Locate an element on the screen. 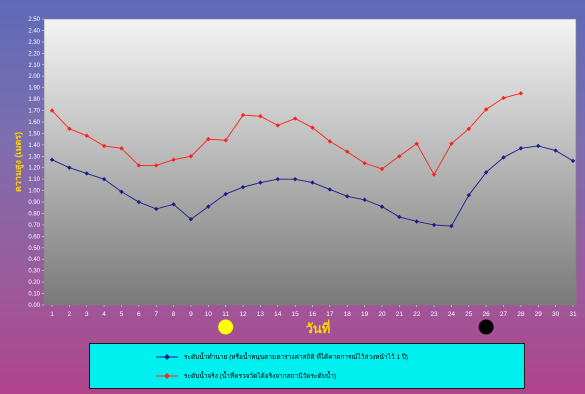  x-tick-label: 21 is located at coordinates (400, 314).